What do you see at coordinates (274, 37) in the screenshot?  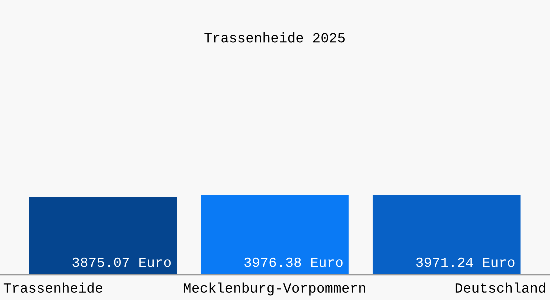 I see `chart-title: Trassenheide 2025` at bounding box center [274, 37].